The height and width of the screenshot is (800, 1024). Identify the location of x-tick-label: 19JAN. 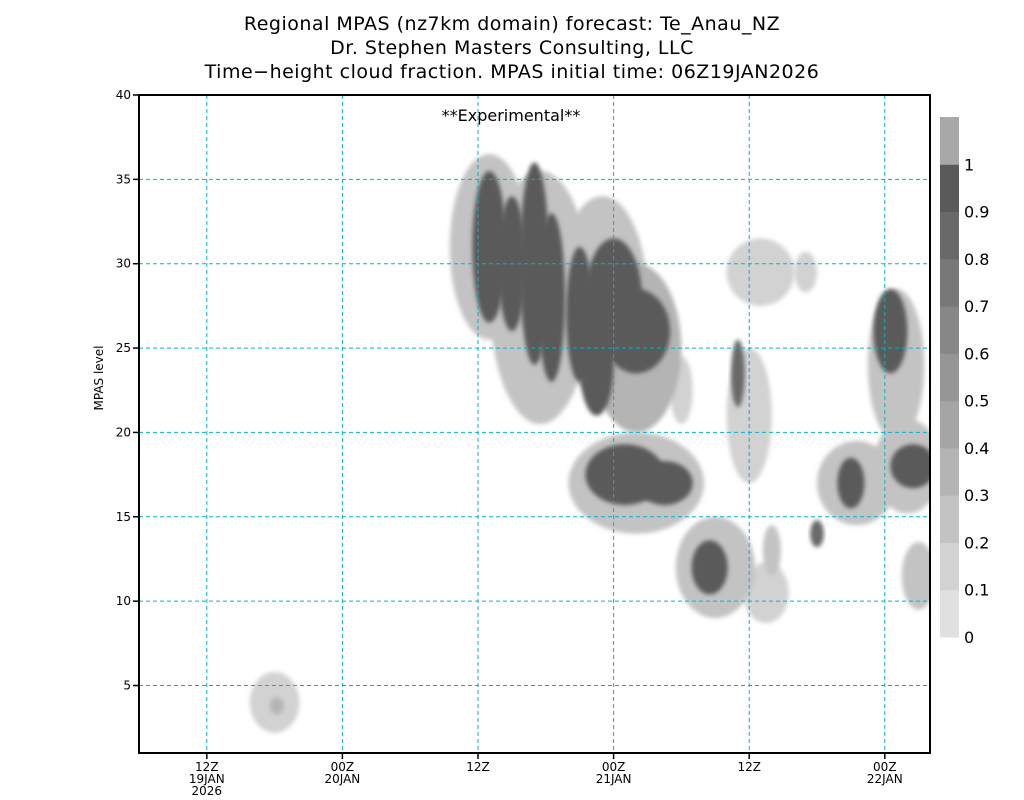
(207, 779).